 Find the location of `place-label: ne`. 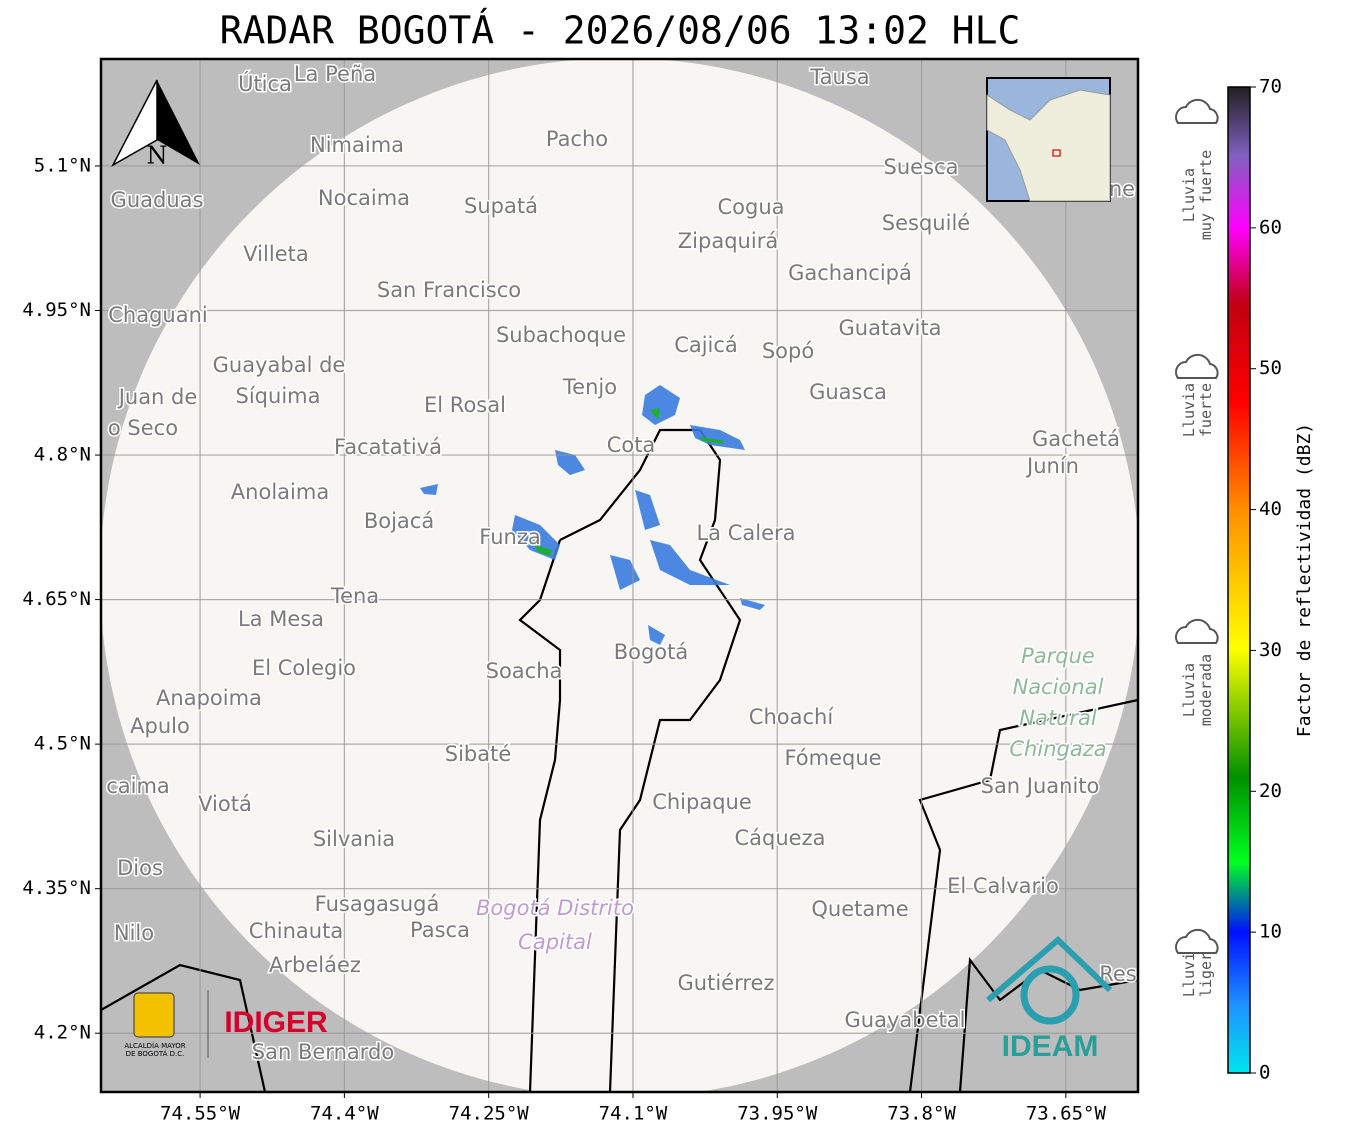

place-label: ne is located at coordinates (1122, 189).